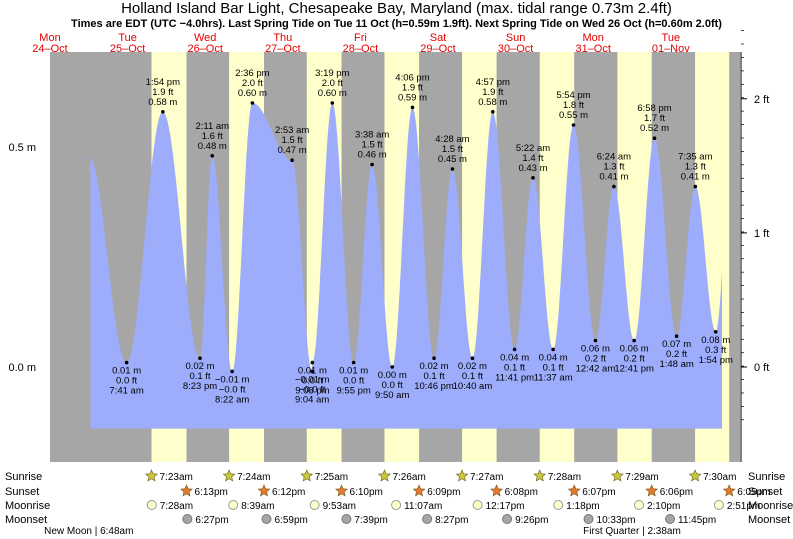 Image resolution: width=793 pixels, height=539 pixels. Describe the element at coordinates (412, 97) in the screenshot. I see `high-tide-label-line: 0.59 m` at that location.